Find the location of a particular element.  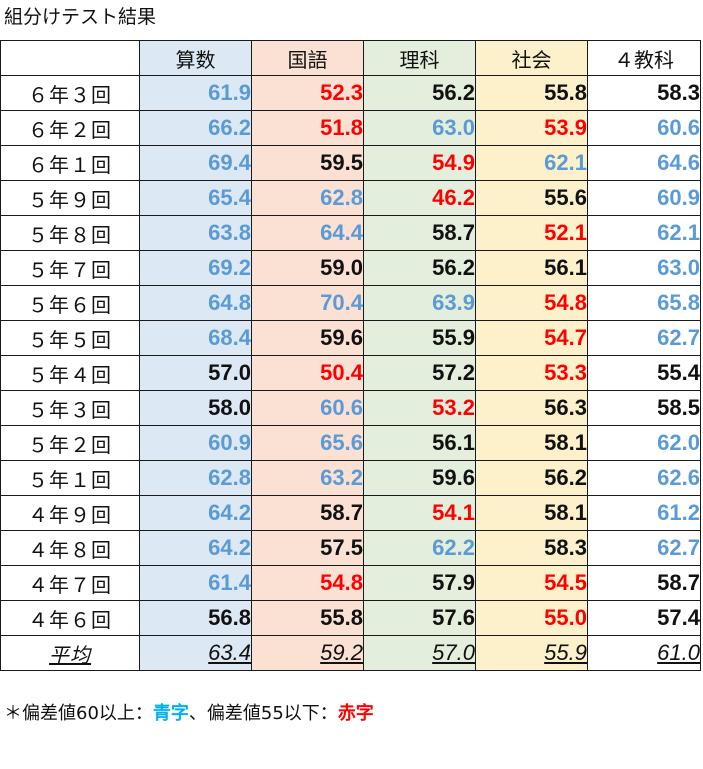

row-label: ４年６回 is located at coordinates (70, 618).